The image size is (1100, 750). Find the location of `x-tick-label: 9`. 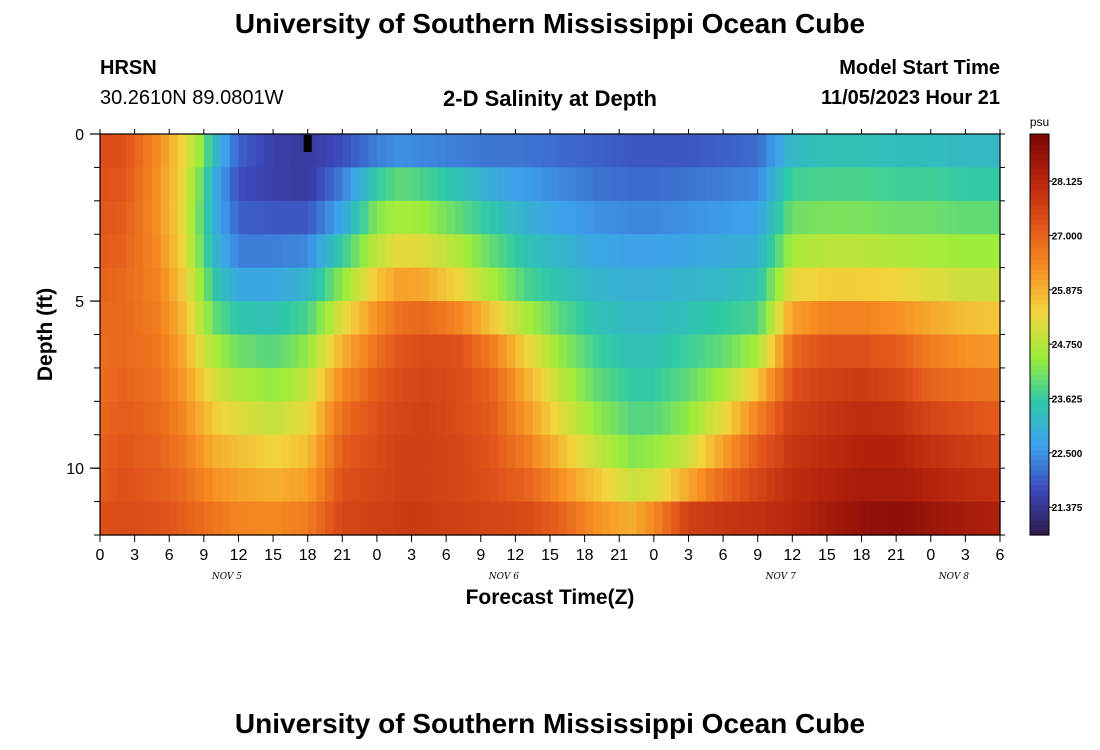

x-tick-label: 9 is located at coordinates (203, 555).